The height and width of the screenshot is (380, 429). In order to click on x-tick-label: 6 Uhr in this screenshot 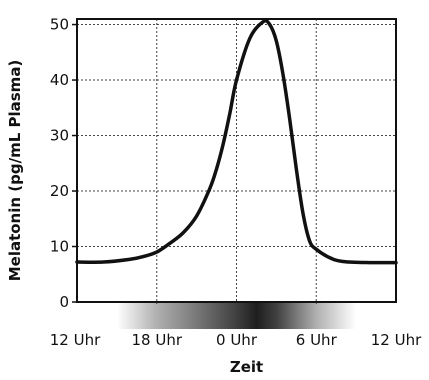, I will do `click(317, 340)`.